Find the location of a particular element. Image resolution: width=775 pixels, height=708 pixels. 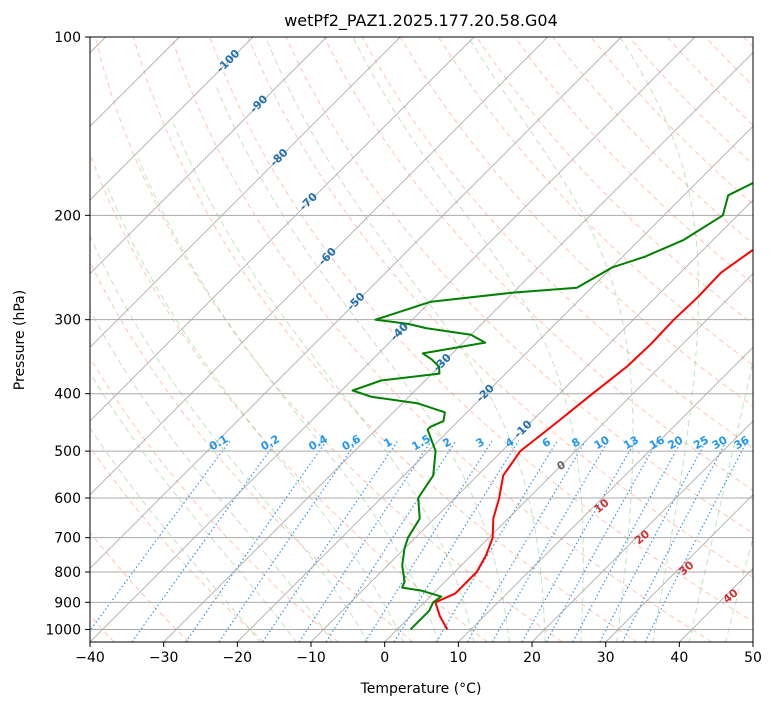

y-tick-label: 300 is located at coordinates (67, 321).